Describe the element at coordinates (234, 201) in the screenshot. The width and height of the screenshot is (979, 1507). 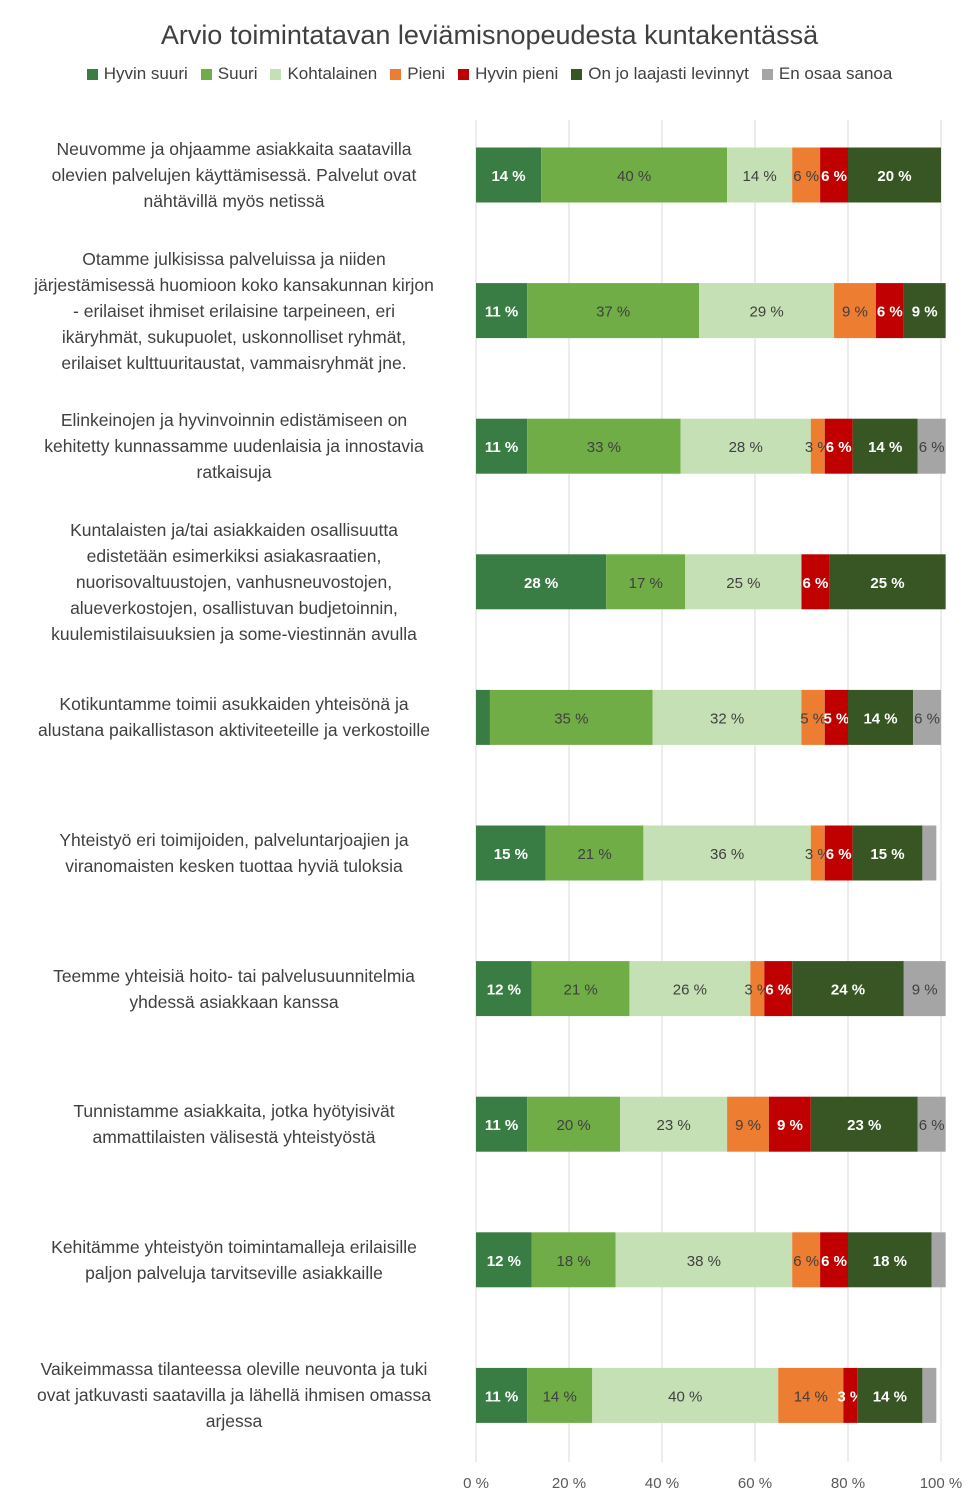
I see `category-label-line: nähtävillä myös netissä` at that location.